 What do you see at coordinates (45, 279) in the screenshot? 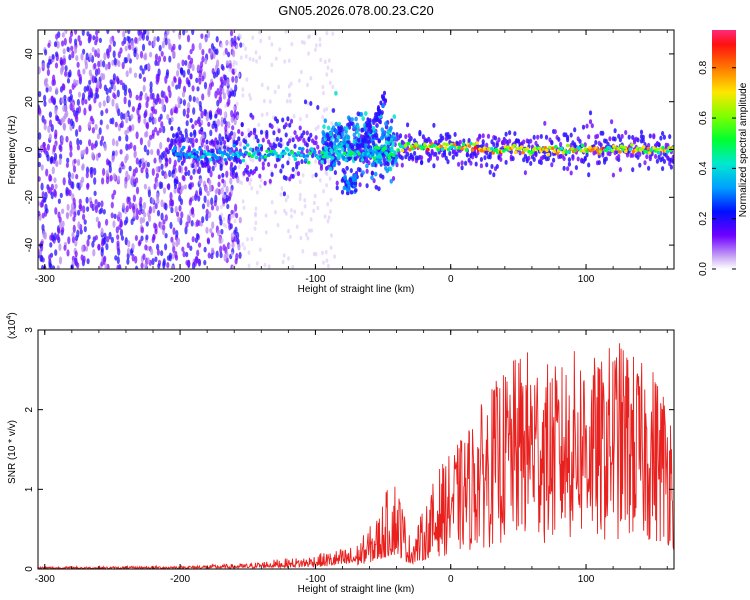
I see `spectrogram-xtick-label: -300` at bounding box center [45, 279].